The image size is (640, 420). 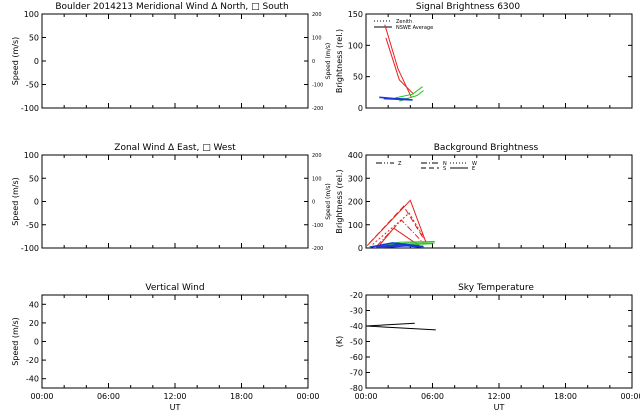 I want to click on background-legend-z: Z, so click(x=400, y=164).